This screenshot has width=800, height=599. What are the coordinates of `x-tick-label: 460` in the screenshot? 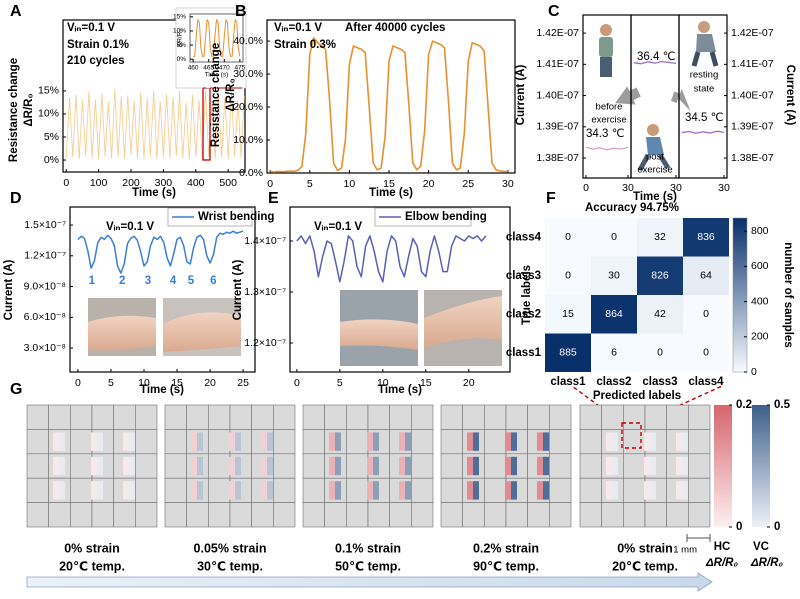 It's located at (193, 68).